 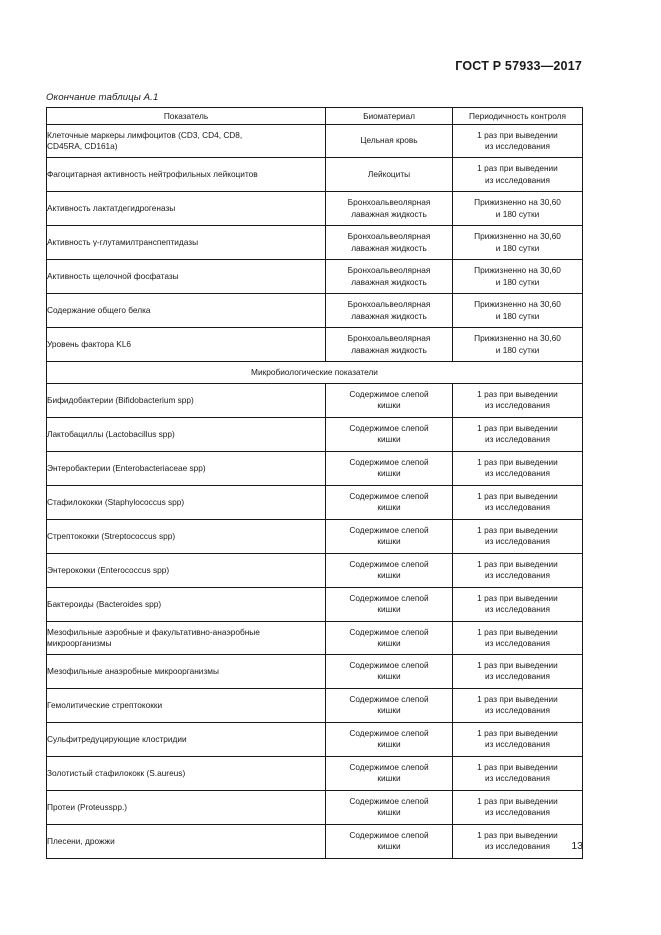 What do you see at coordinates (116, 772) in the screenshot?
I see `cell-indicator-line: Золотистый стафилококк (S.aureus)` at bounding box center [116, 772].